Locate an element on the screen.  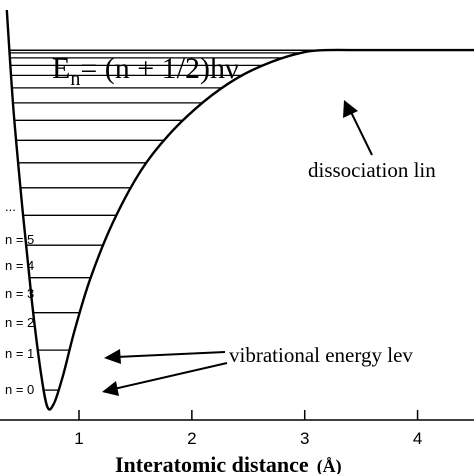
level-label: n = 1 is located at coordinates (19, 353).